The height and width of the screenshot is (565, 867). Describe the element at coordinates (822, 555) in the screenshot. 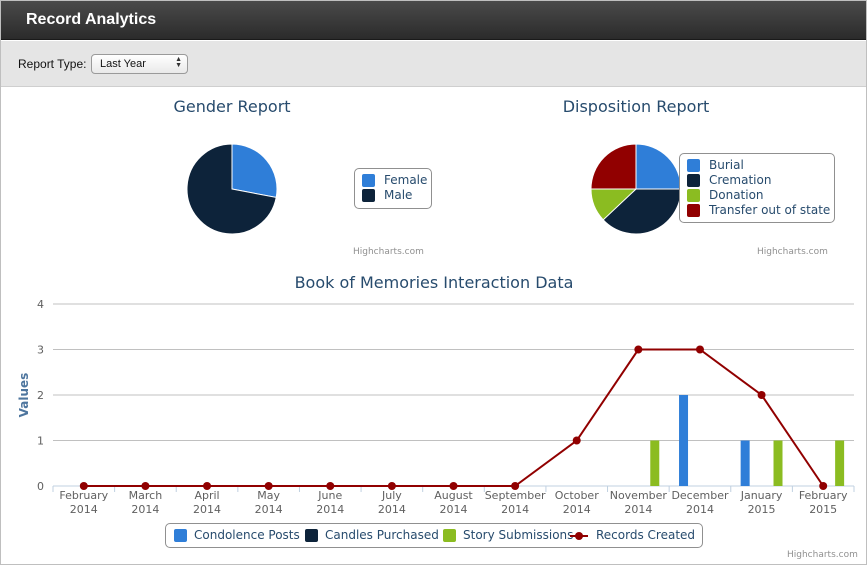

I see `interaction-credit: Highcharts.com` at that location.